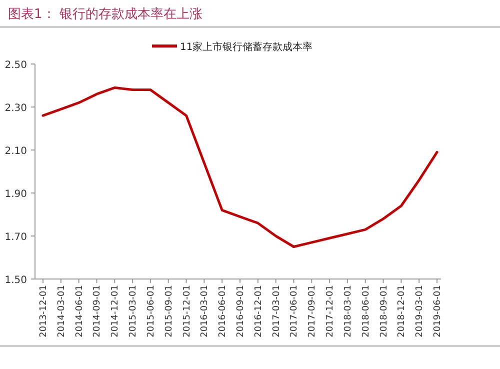 Image resolution: width=500 pixels, height=369 pixels. I want to click on x-tick-label: 2017-12-01, so click(331, 311).